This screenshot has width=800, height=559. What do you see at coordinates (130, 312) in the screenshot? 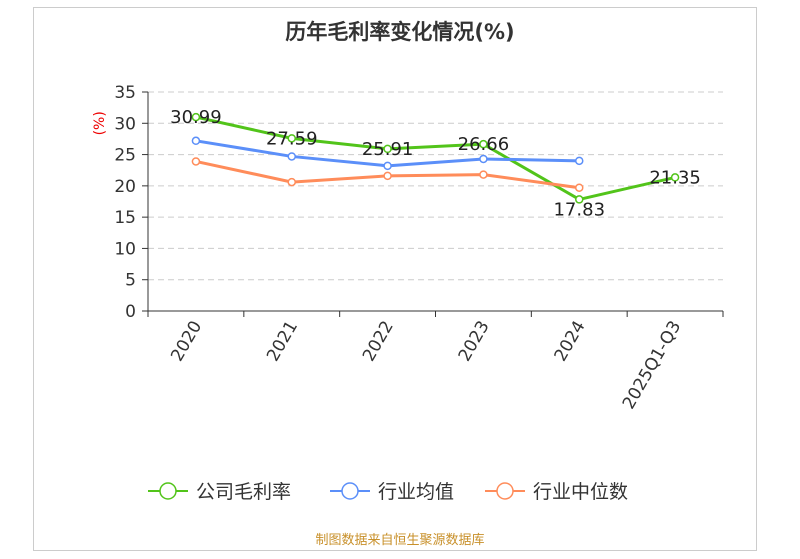
I see `y-tick-label: 0` at bounding box center [130, 312].